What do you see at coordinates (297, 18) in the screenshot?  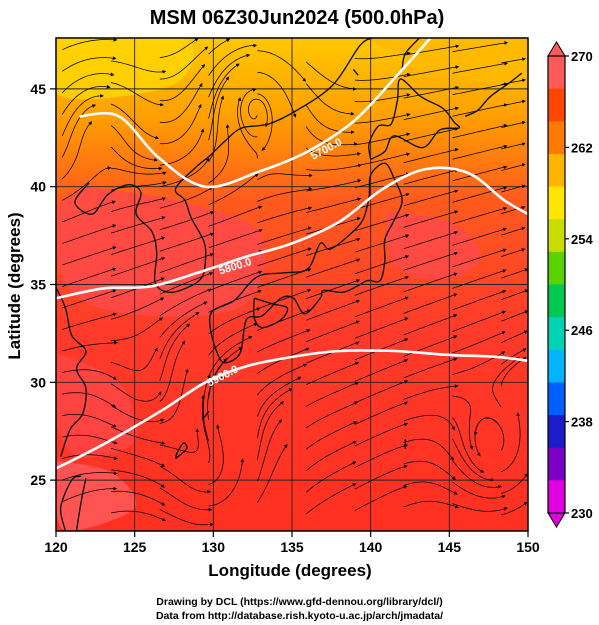 I see `chart-title: MSM 06Z30Jun2024 (500.0hPa)` at bounding box center [297, 18].